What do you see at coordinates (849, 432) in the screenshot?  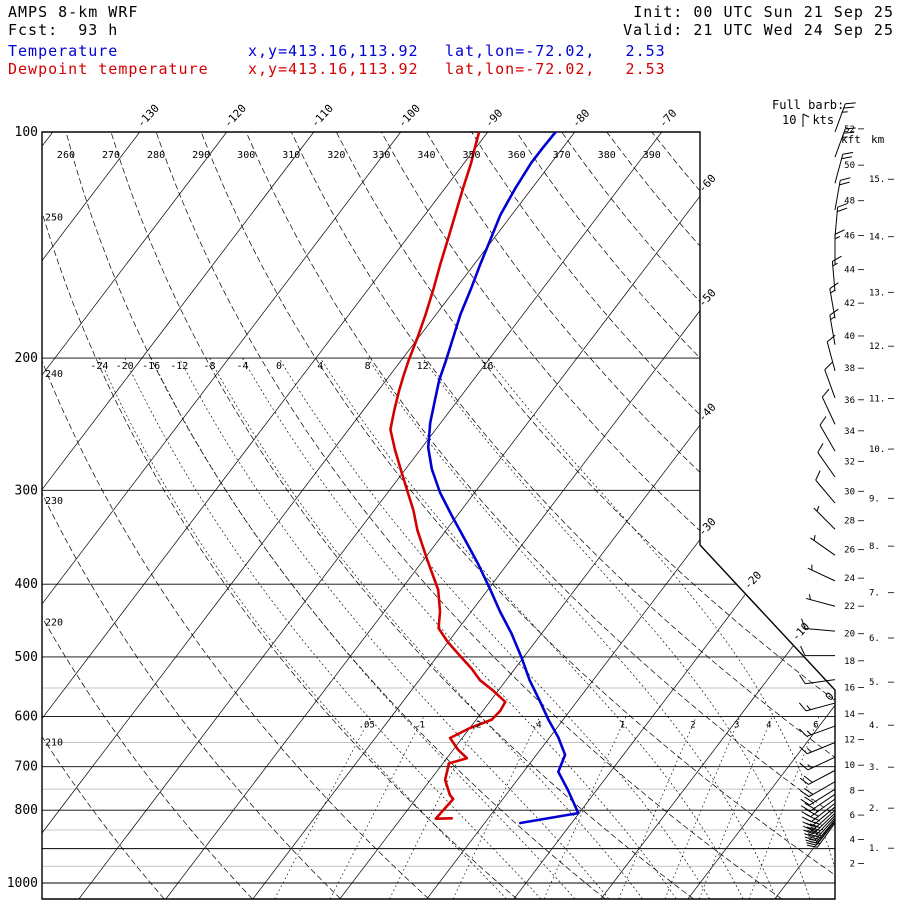 I see `svg-text: 34` at bounding box center [849, 432].